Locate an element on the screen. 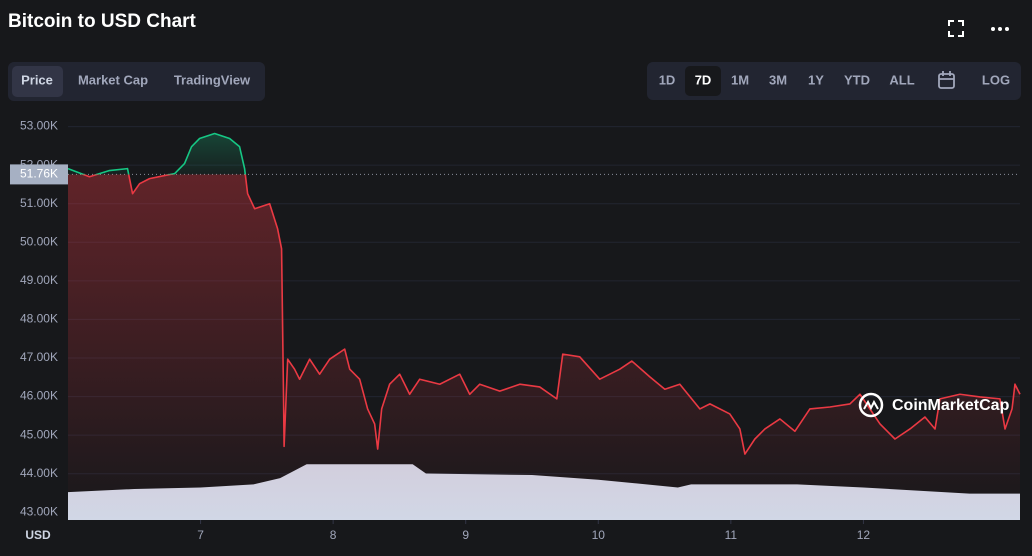 The image size is (1032, 556). watermark-text: CoinMarketCap is located at coordinates (951, 405).